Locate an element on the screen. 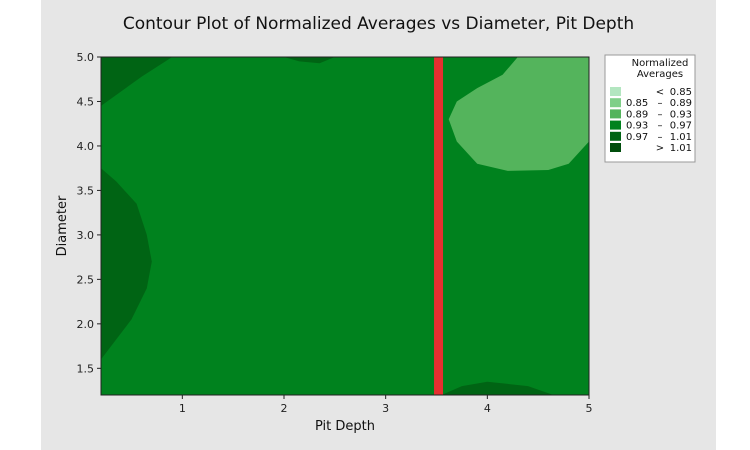 This screenshot has width=750, height=450. x-tick-label: 4 is located at coordinates (487, 408).